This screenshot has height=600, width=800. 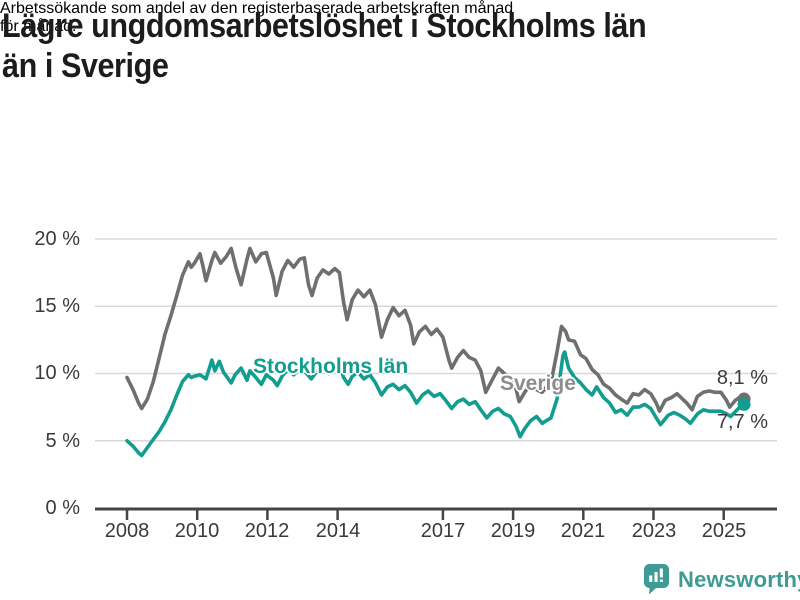 I want to click on newsworthy-logo-icon, so click(x=656, y=579).